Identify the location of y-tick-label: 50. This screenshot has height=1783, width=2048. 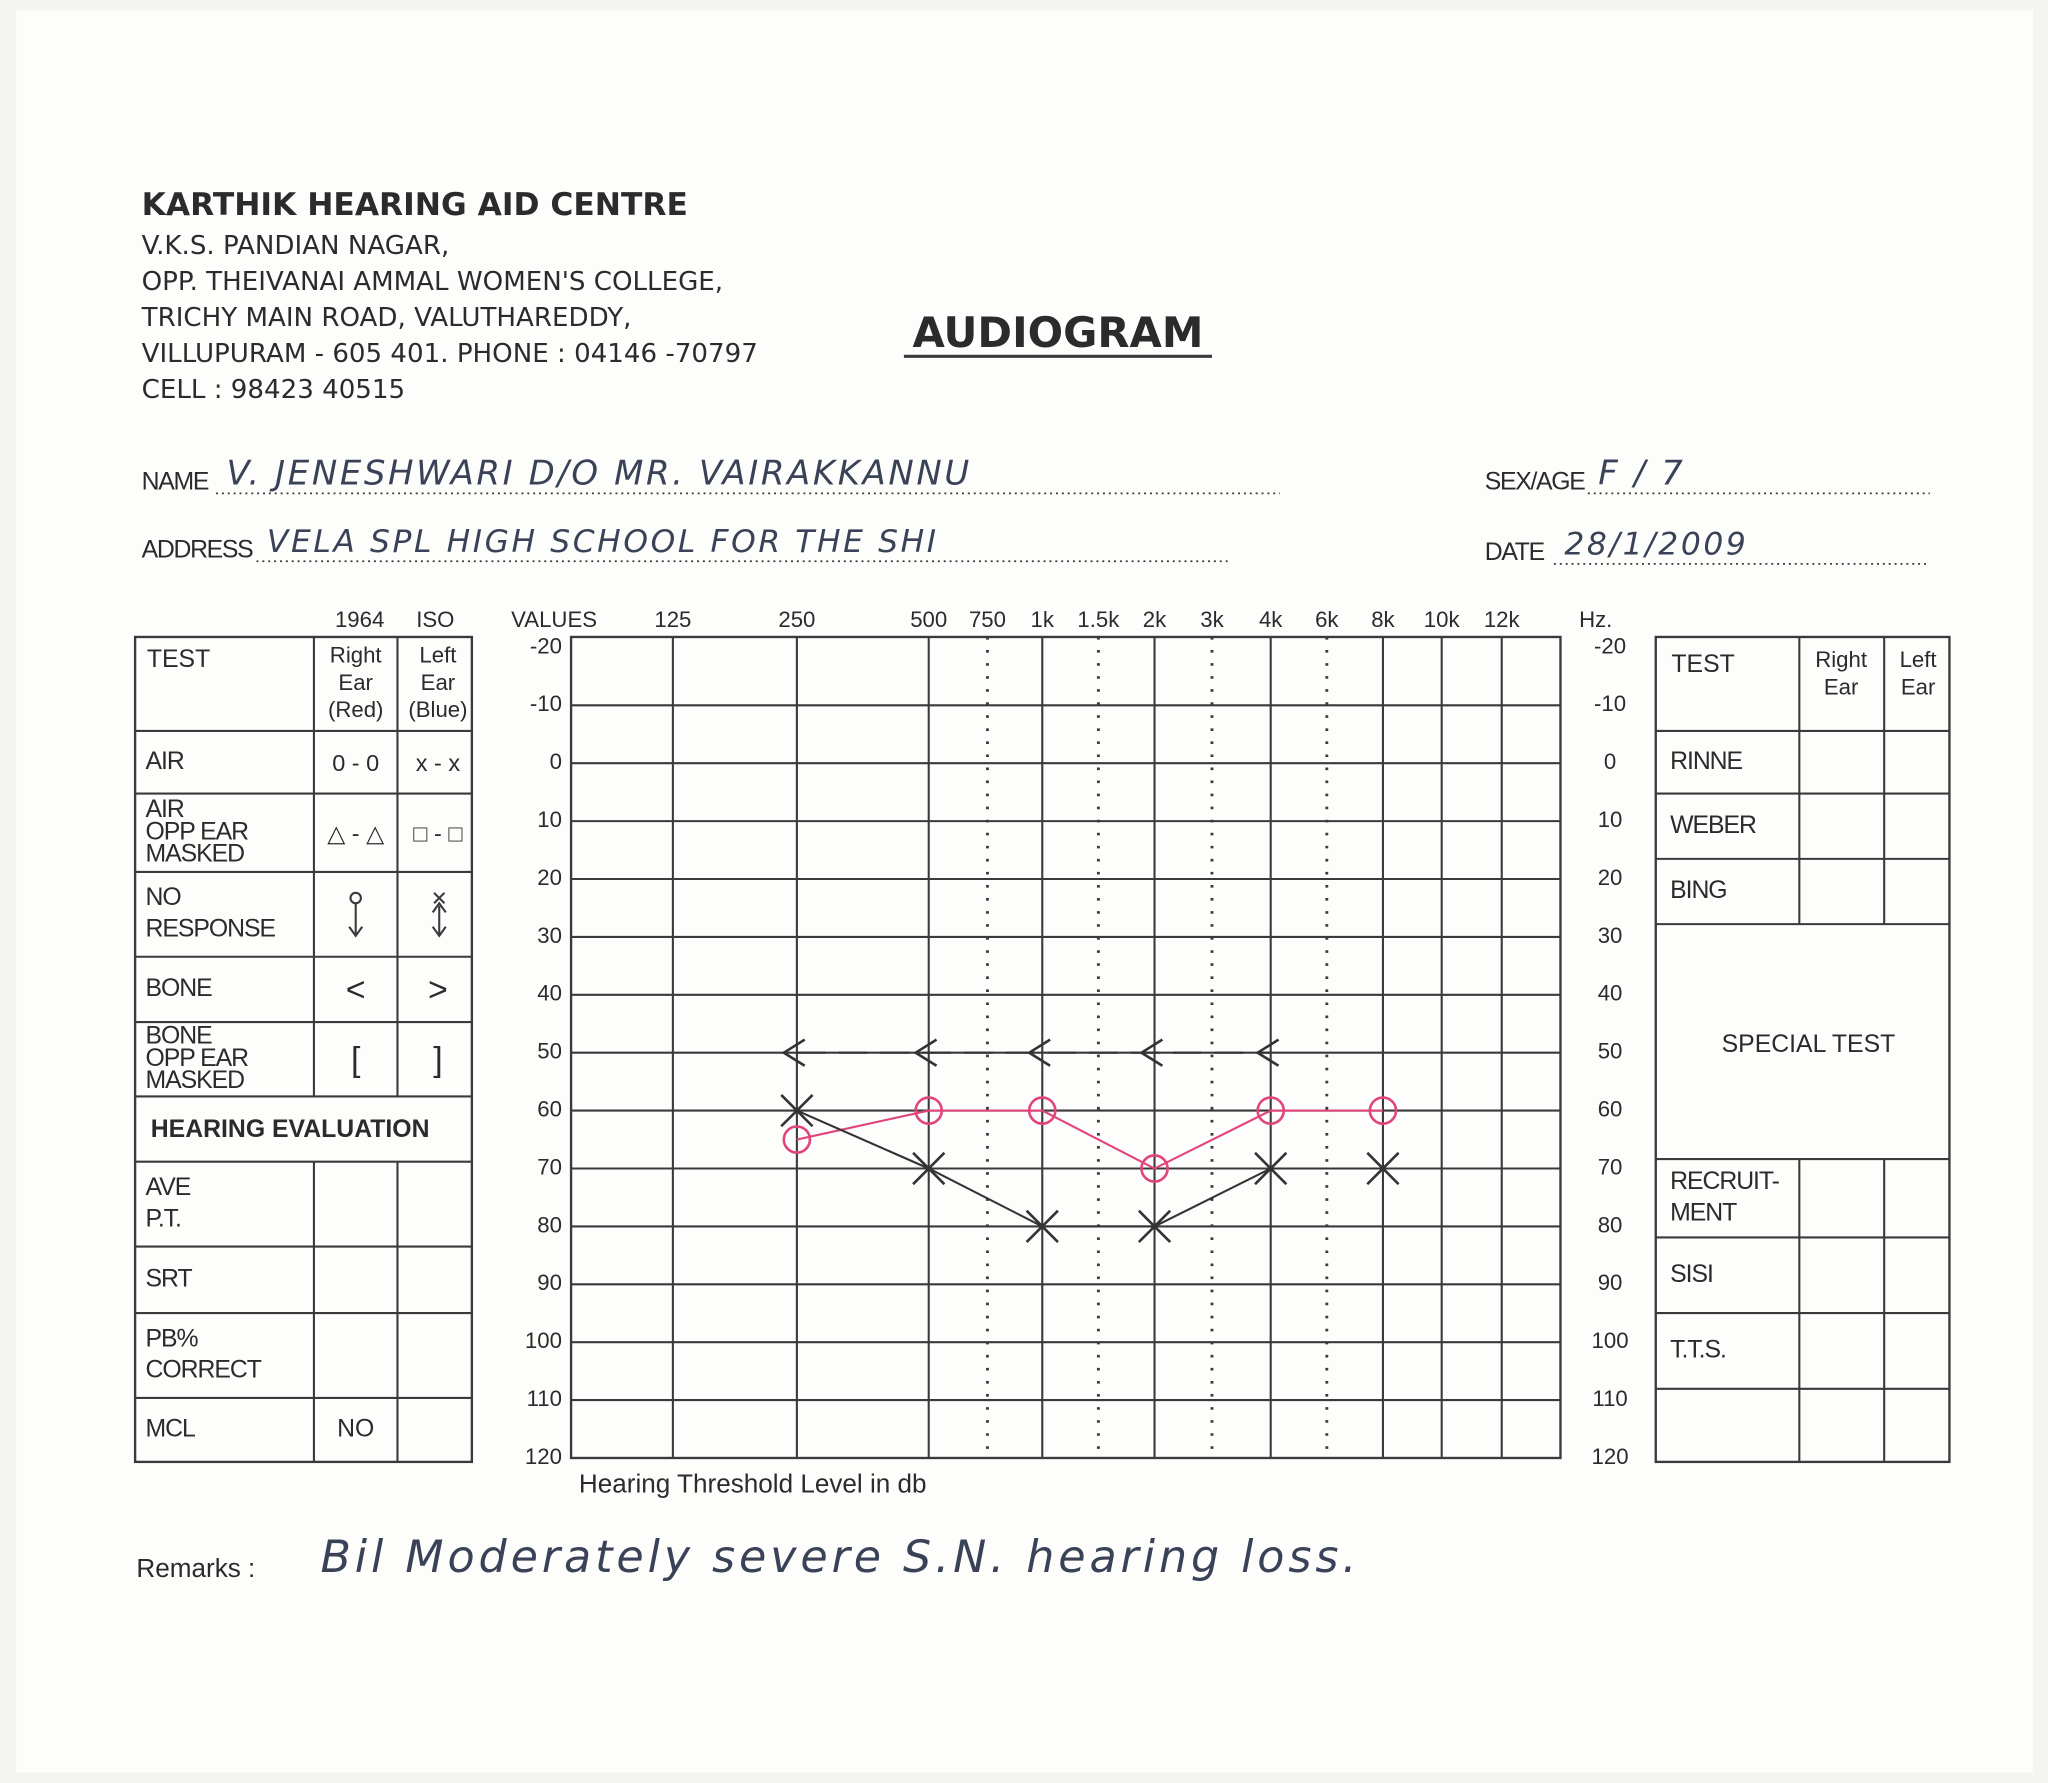
(549, 1051).